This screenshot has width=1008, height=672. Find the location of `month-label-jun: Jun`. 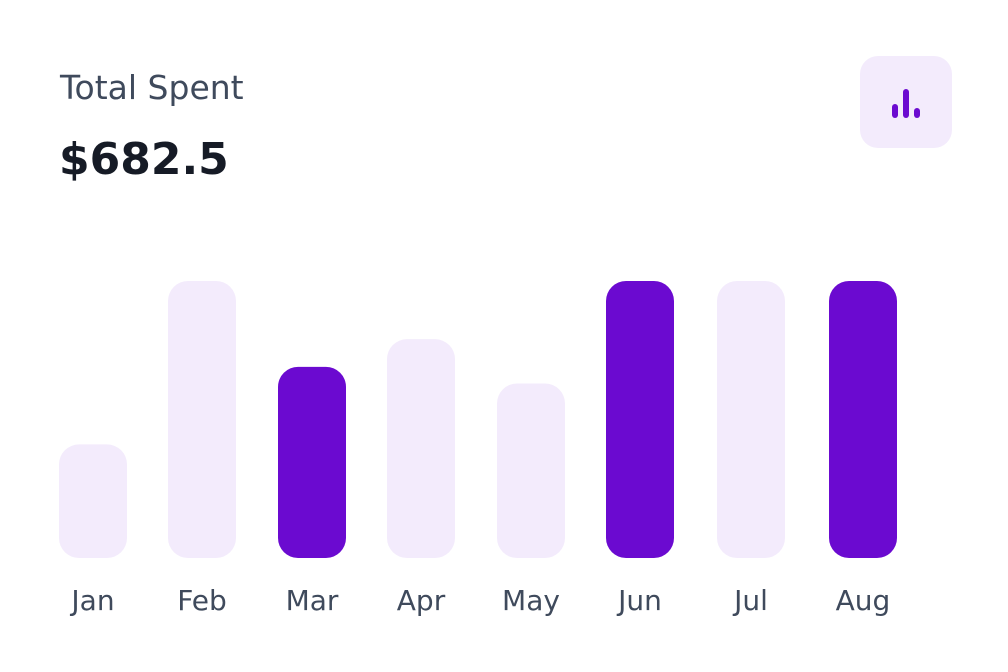

month-label-jun: Jun is located at coordinates (640, 600).